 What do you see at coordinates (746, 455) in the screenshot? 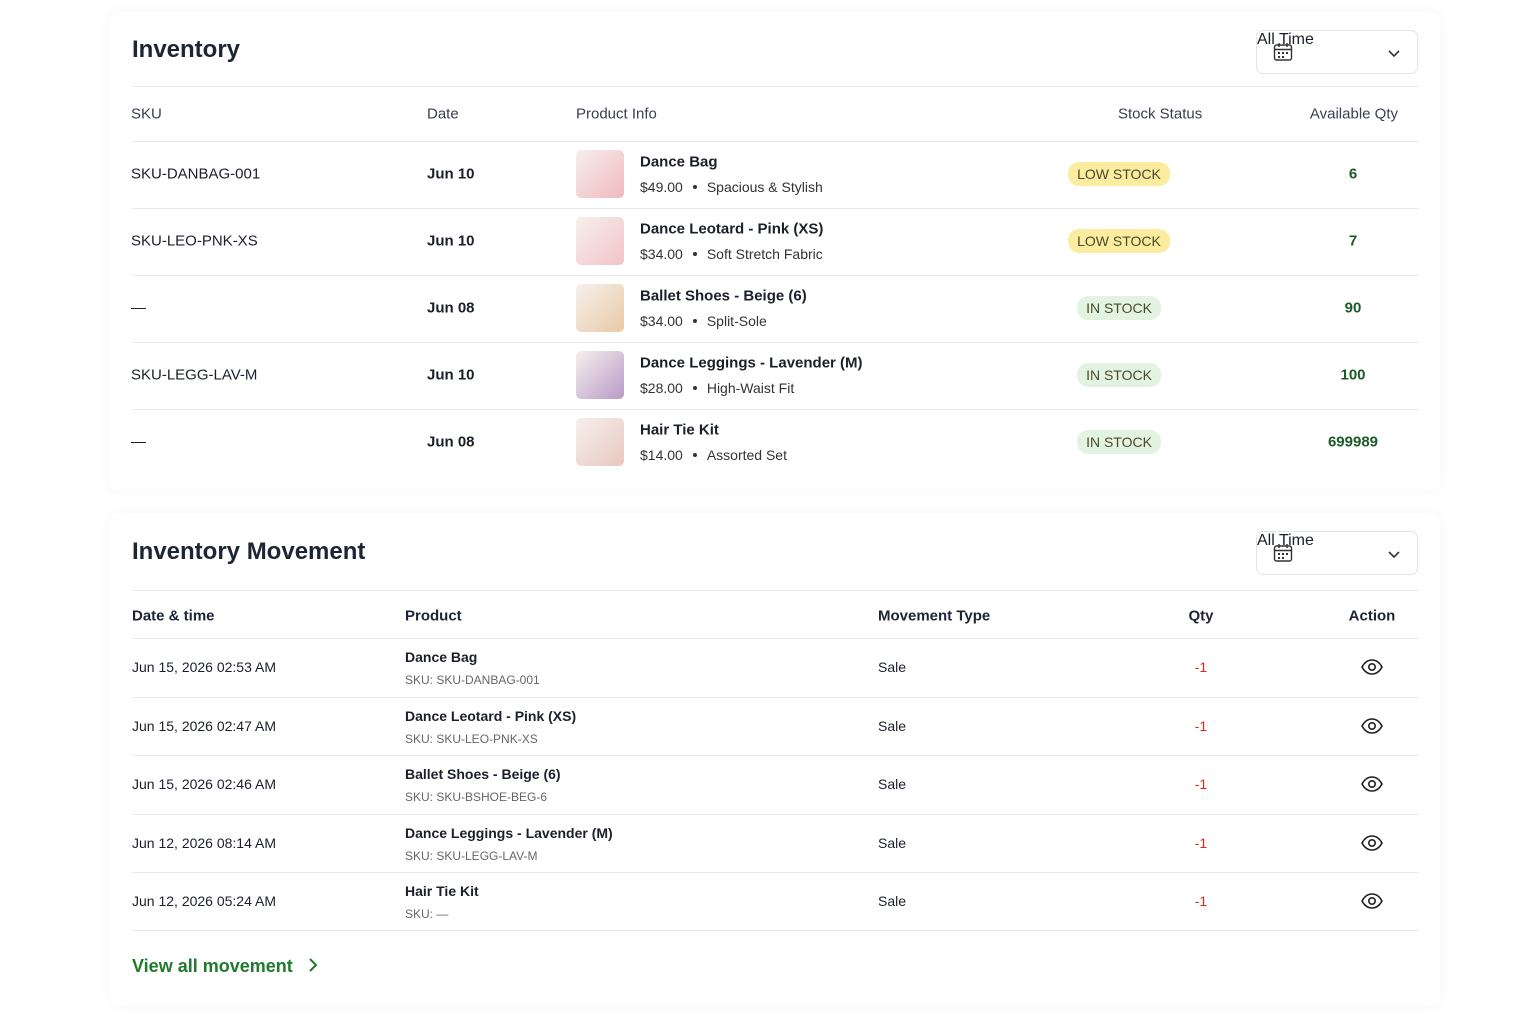
I see `description: Assorted Set` at bounding box center [746, 455].